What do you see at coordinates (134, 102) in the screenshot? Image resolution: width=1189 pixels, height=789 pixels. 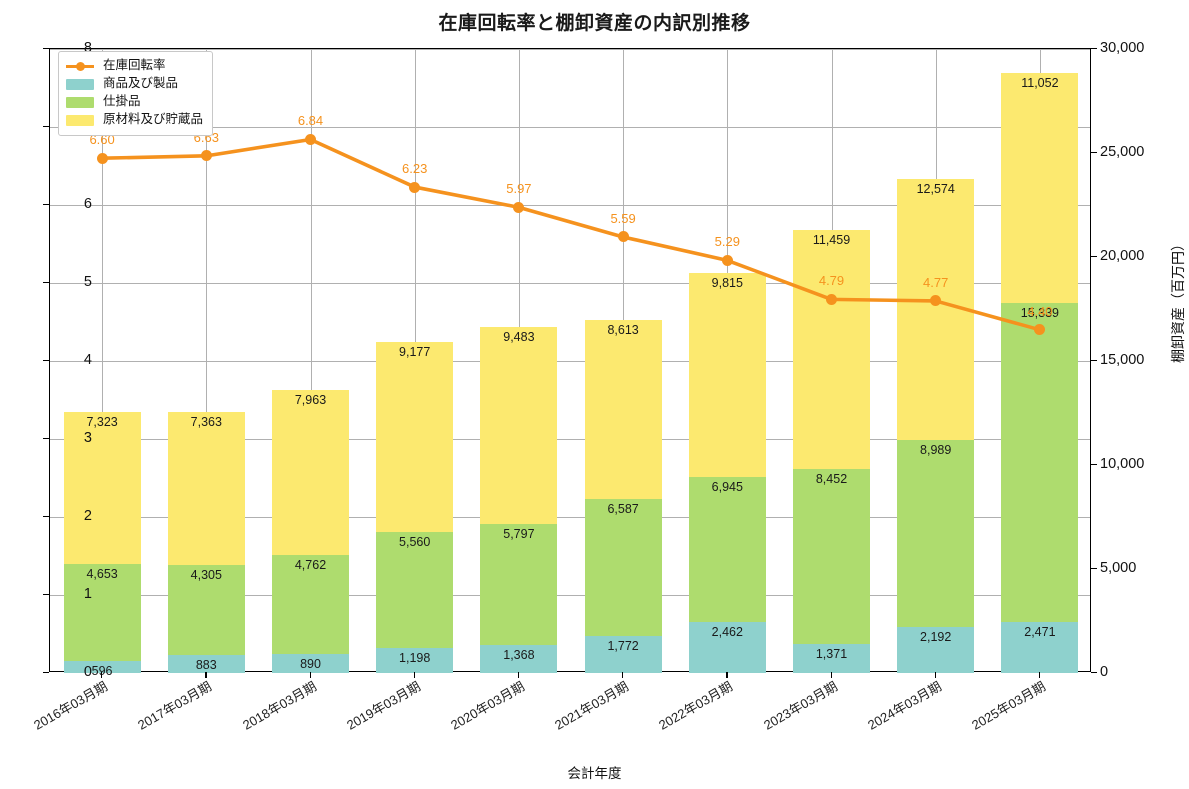 I see `legend-item: 仕掛品` at bounding box center [134, 102].